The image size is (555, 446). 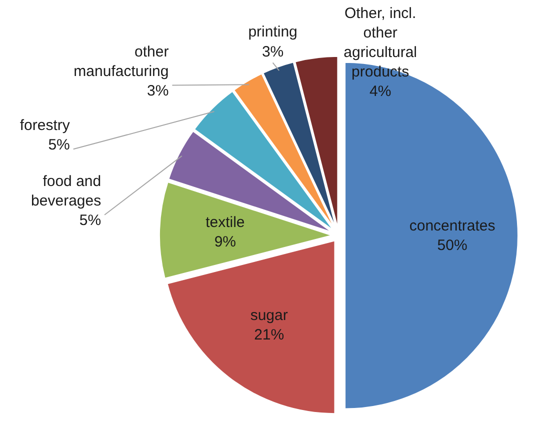 I want to click on data-label: 9%, so click(x=225, y=241).